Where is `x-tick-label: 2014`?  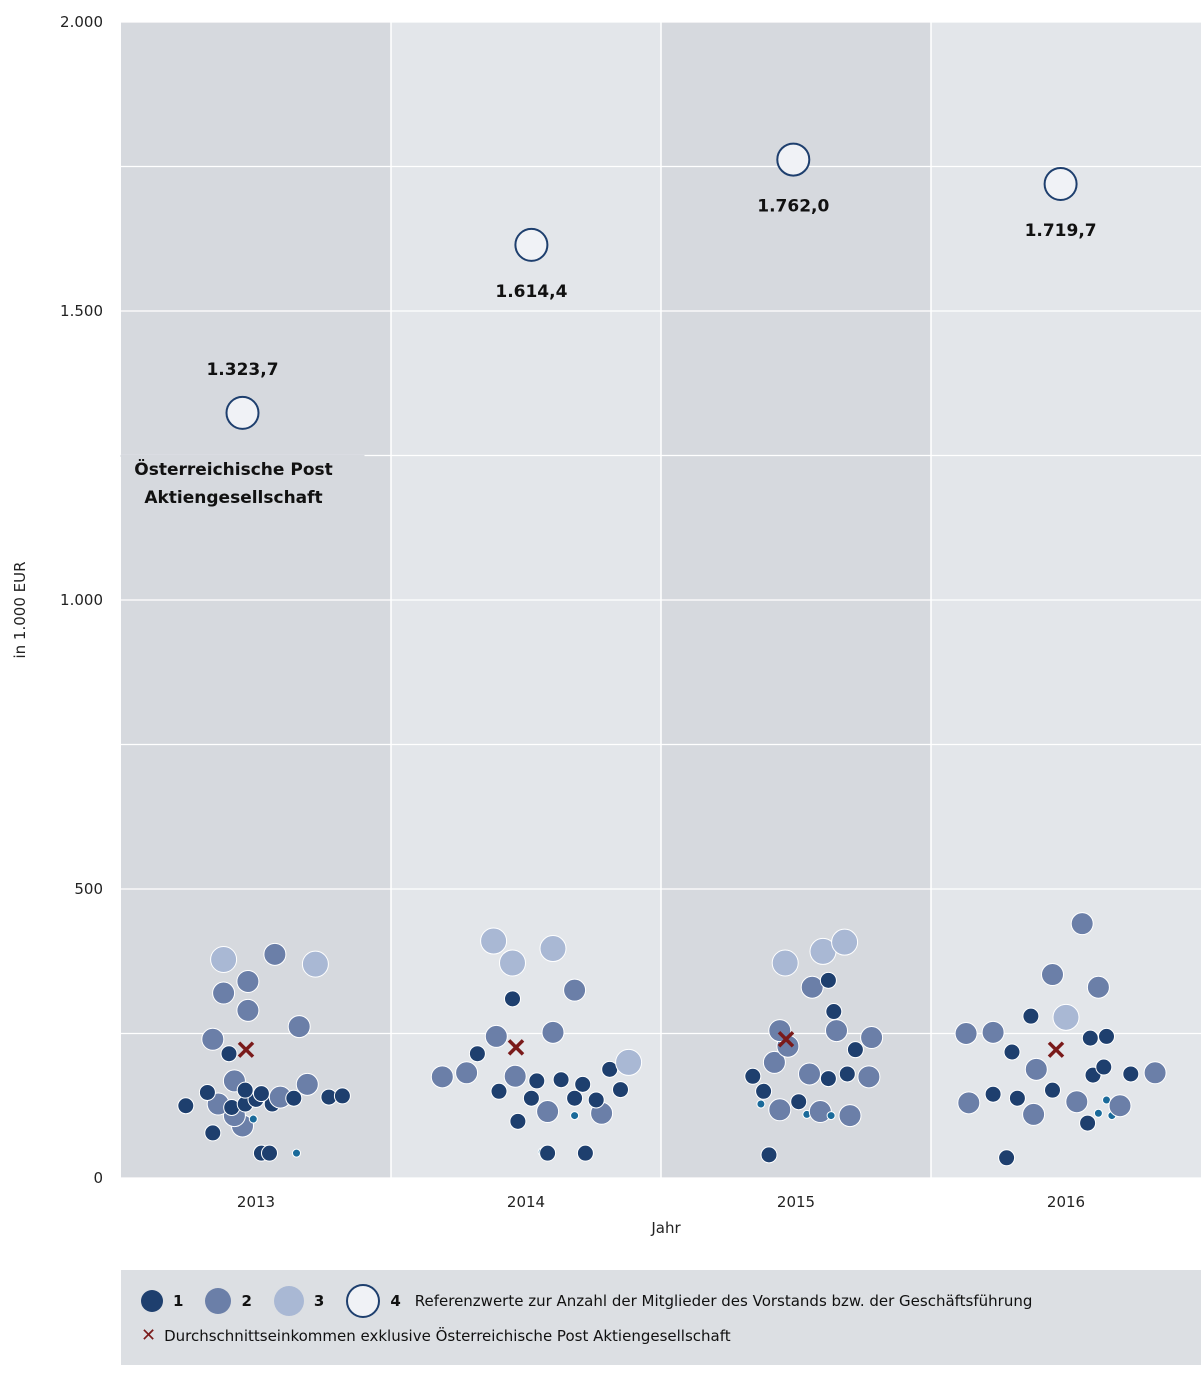
x-tick-label: 2014 is located at coordinates (526, 1202).